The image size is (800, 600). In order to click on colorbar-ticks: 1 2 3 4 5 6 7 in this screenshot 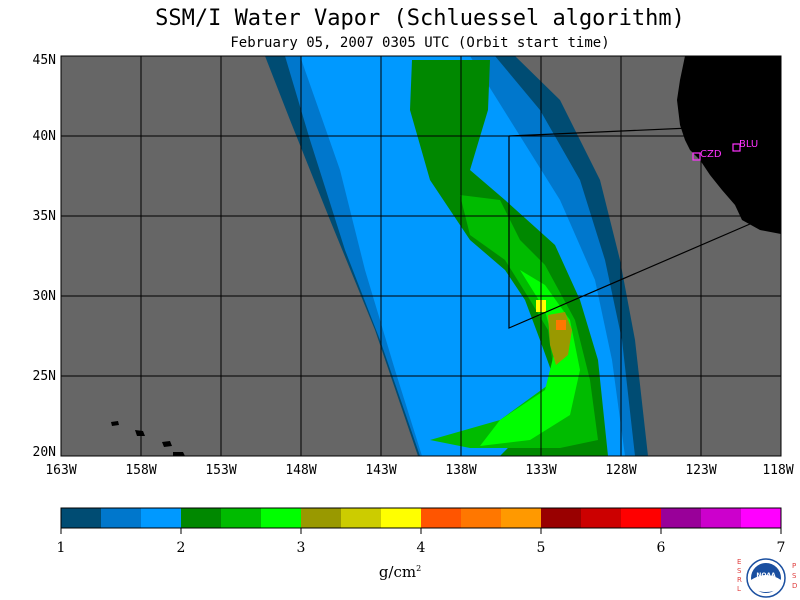, I will do `click(421, 542)`.